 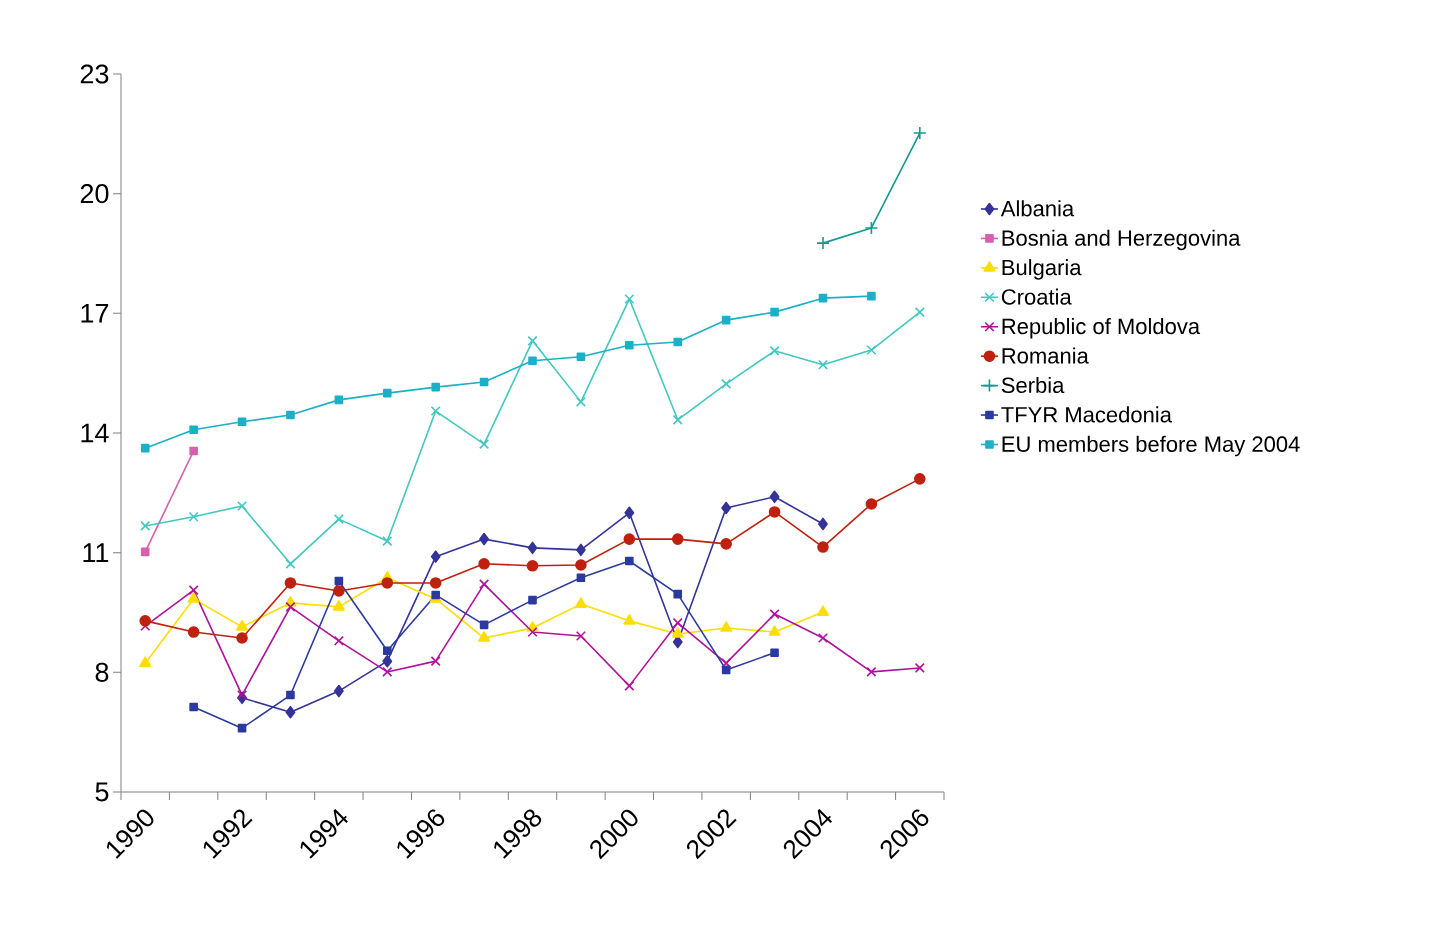 I want to click on y-tick-label: 17, so click(x=95, y=313).